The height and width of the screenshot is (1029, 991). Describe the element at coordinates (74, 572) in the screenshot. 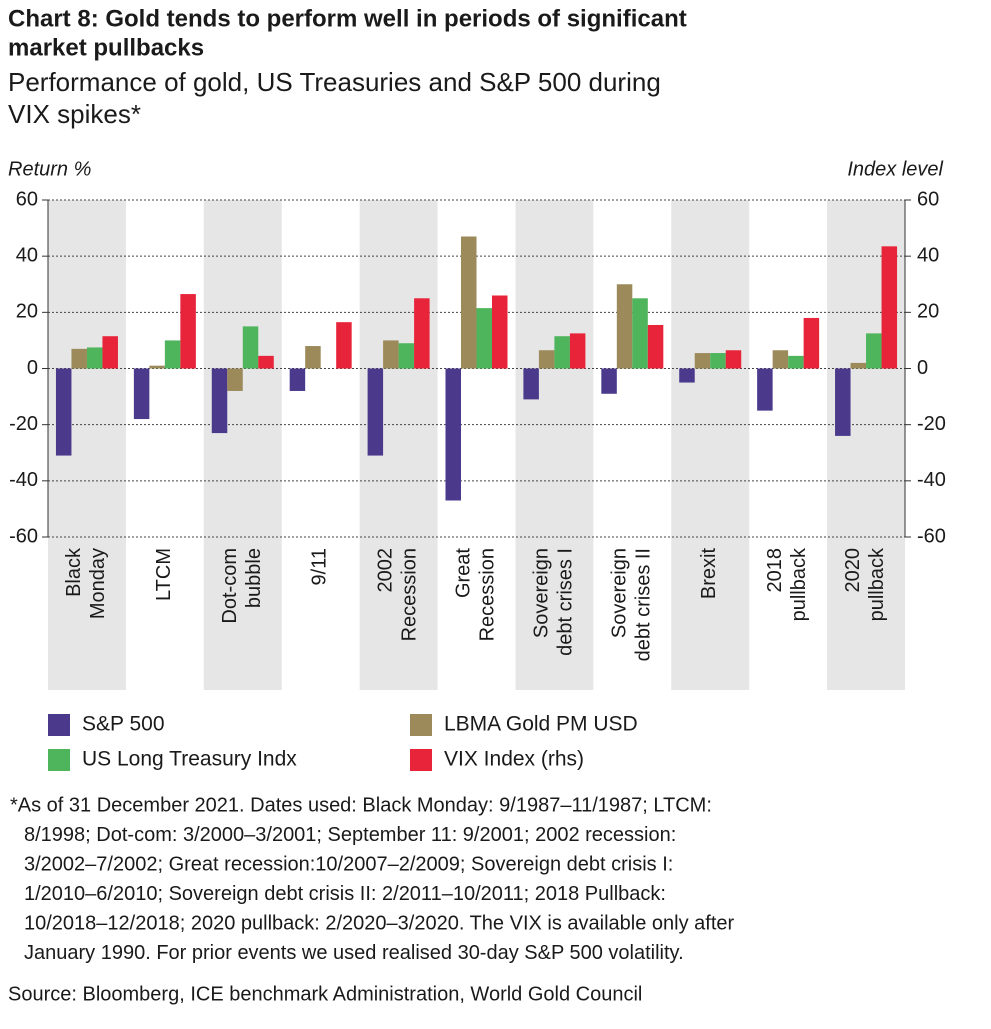

I see `x-tick-label-line: Black` at that location.